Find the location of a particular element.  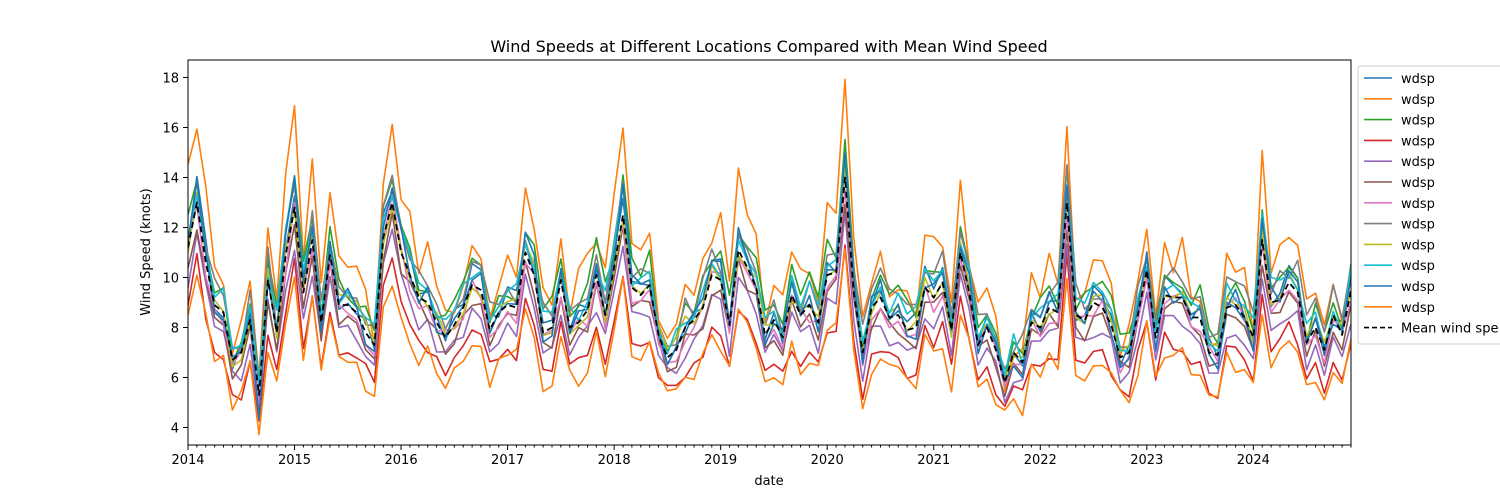

legend-label: Mean wind spe is located at coordinates (1449, 329).